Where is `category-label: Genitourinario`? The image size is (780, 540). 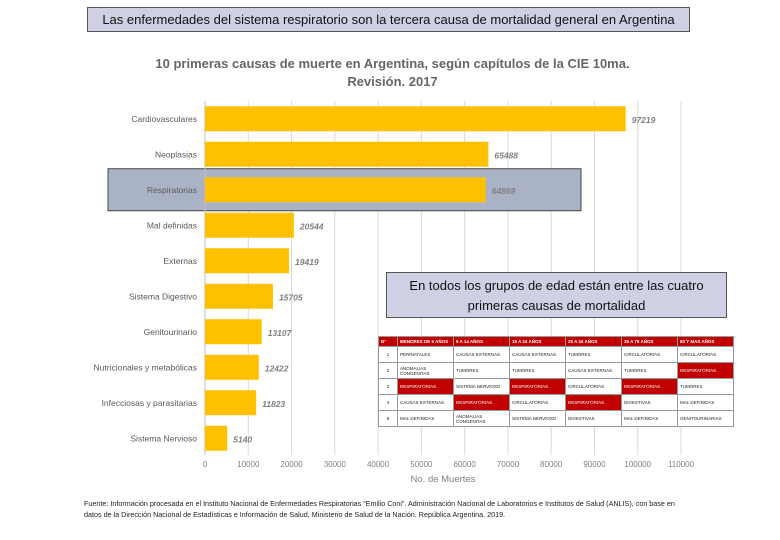
category-label: Genitourinario is located at coordinates (171, 332).